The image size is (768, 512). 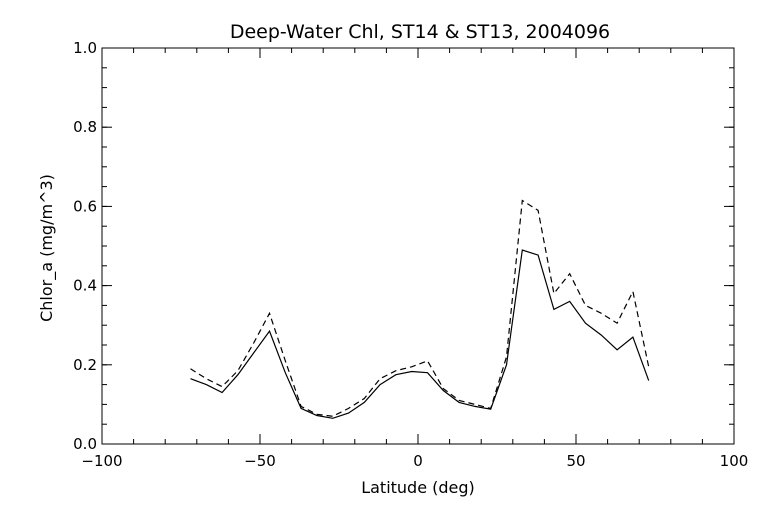 I want to click on y-tick-label: 0.0, so click(x=85, y=444).